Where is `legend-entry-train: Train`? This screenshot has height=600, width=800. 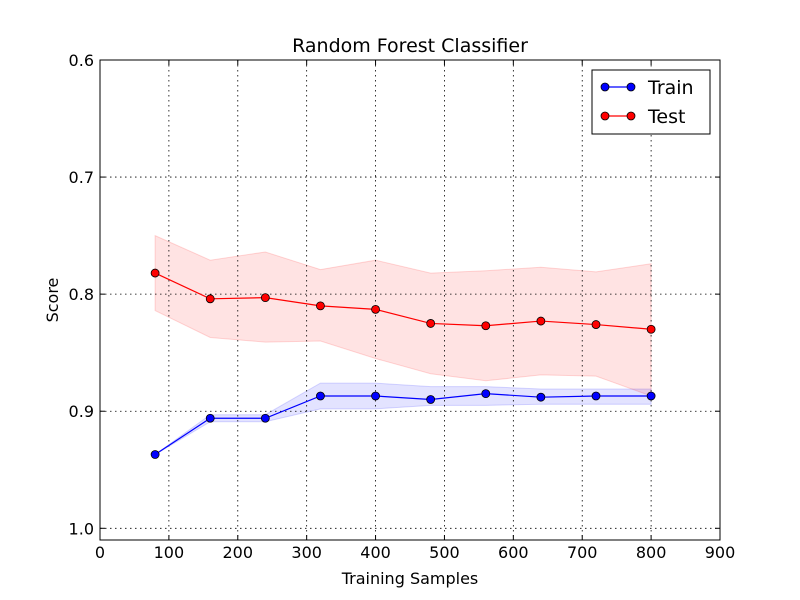
legend-entry-train: Train is located at coordinates (647, 88).